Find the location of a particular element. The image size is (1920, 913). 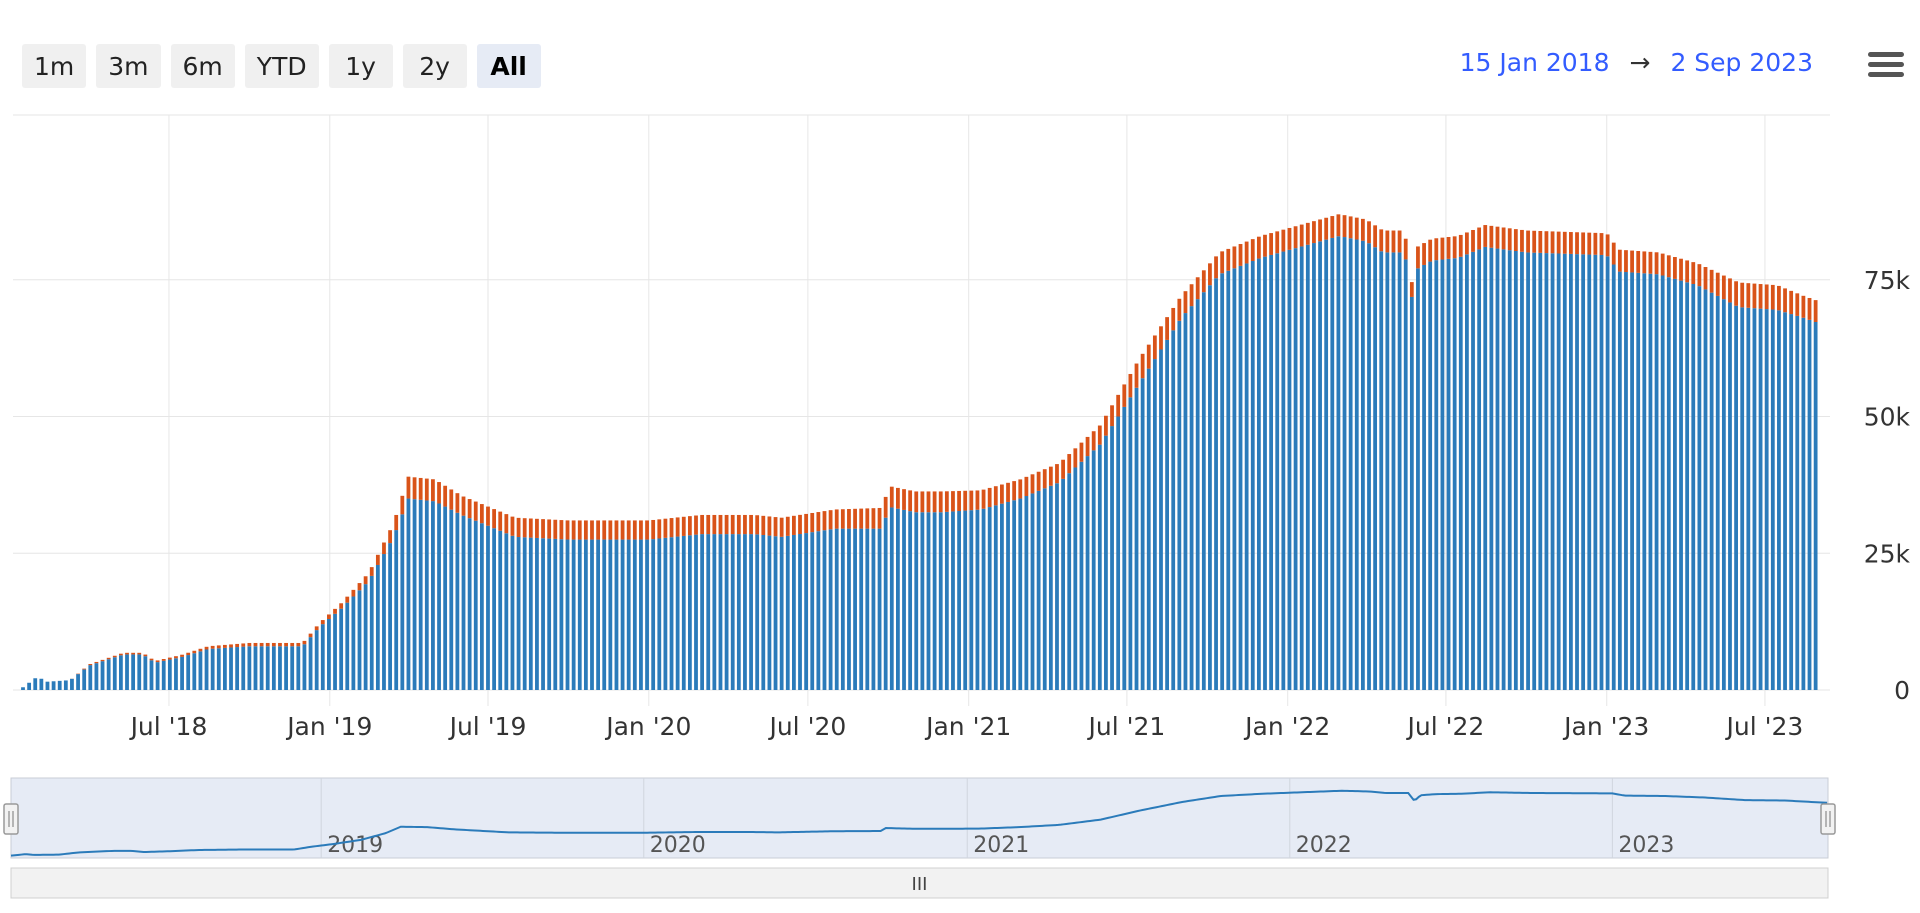

navigator-left-handle is located at coordinates (11, 819).